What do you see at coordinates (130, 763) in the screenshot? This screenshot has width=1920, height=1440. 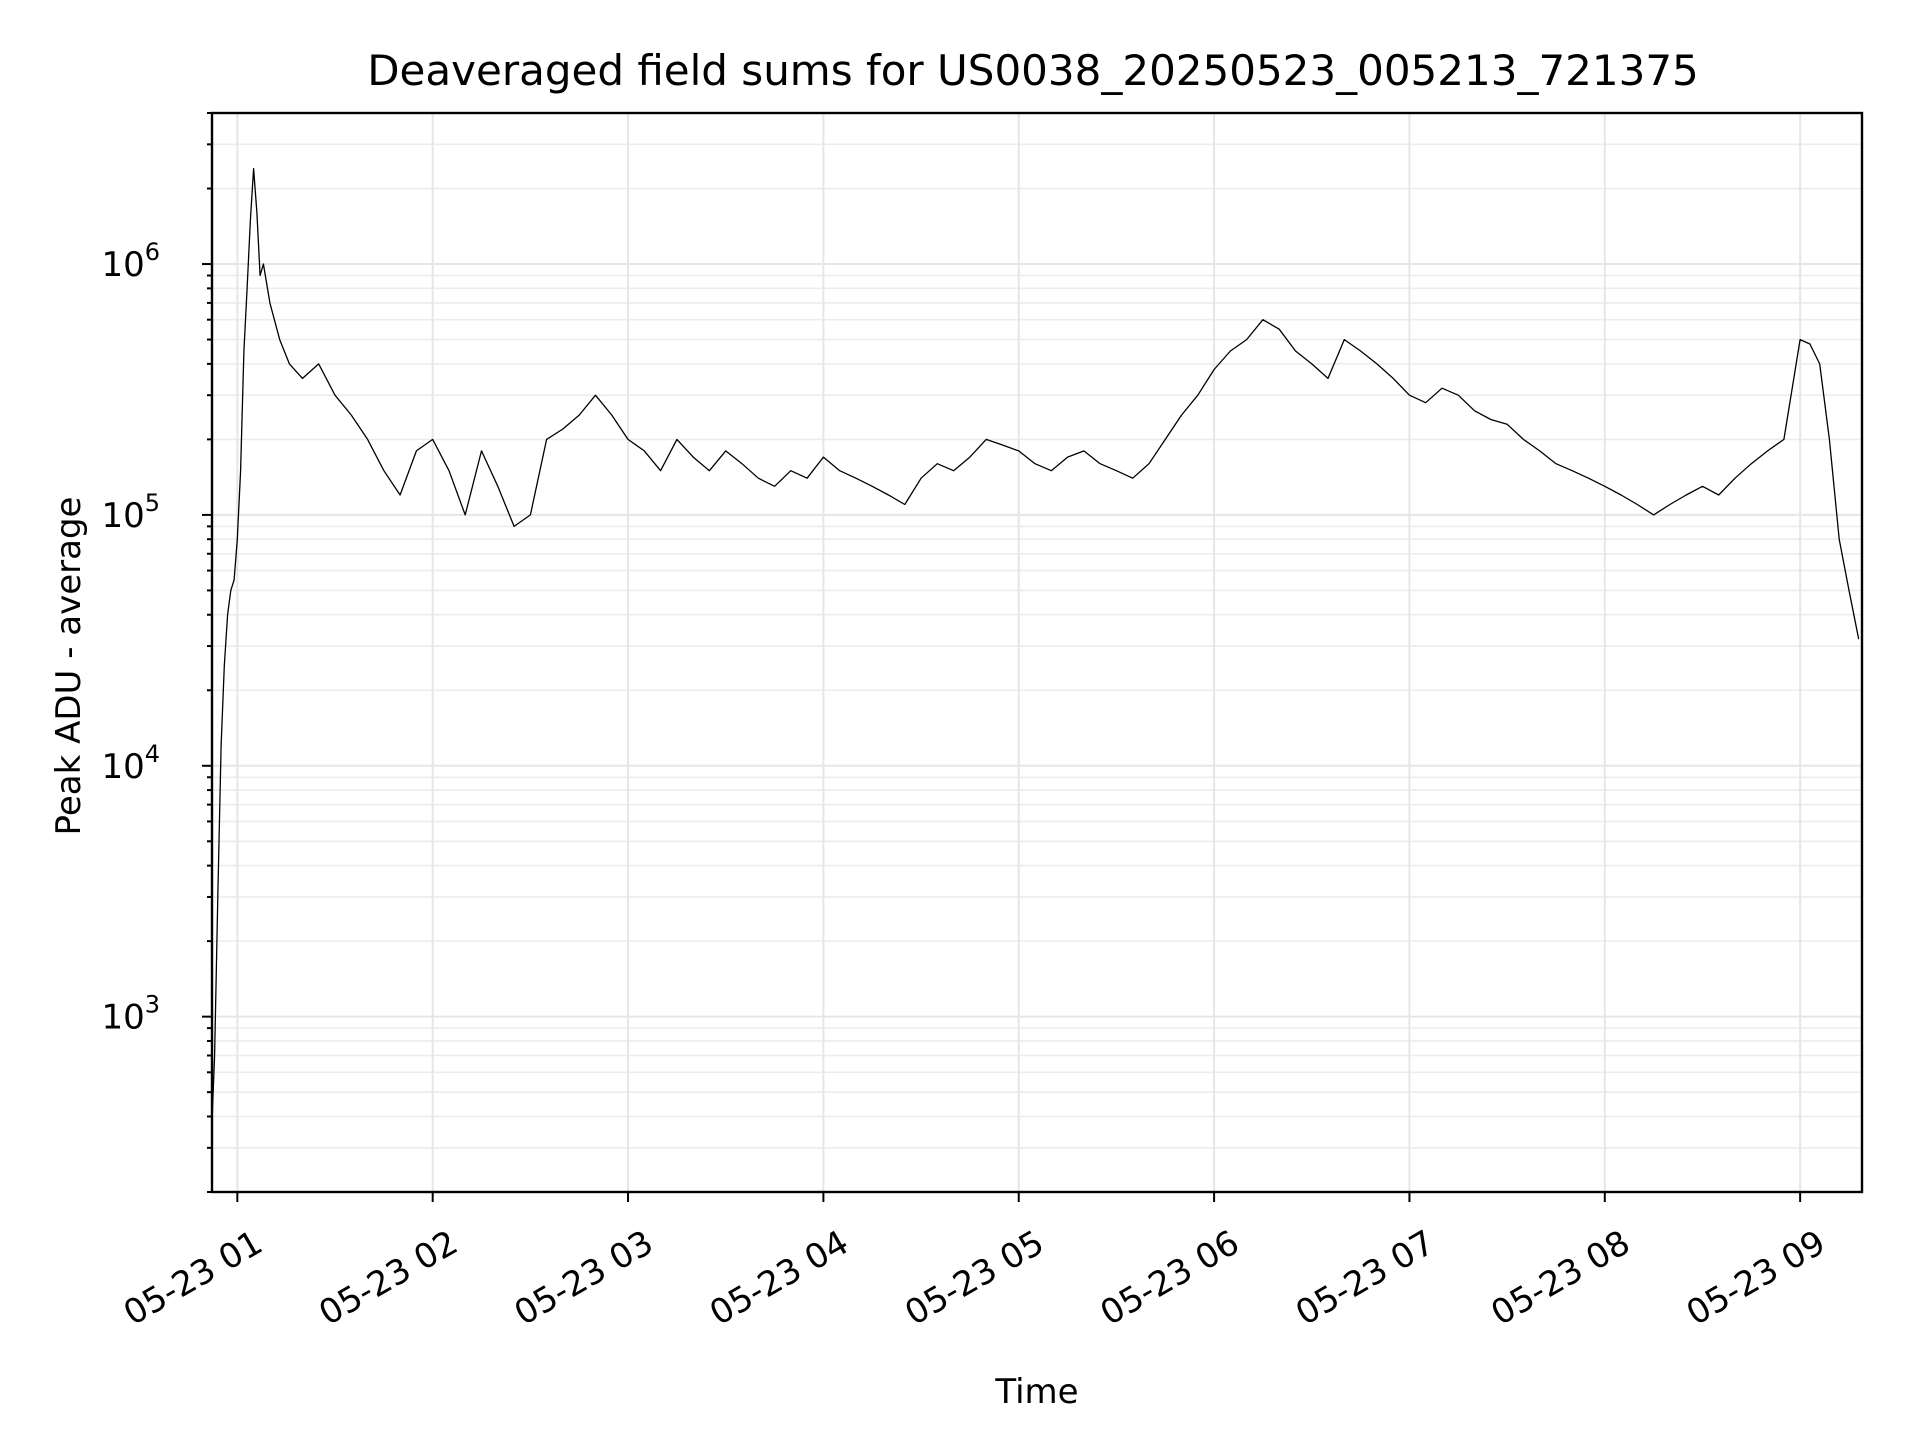 I see `y-tick-label: 10⁴` at bounding box center [130, 763].